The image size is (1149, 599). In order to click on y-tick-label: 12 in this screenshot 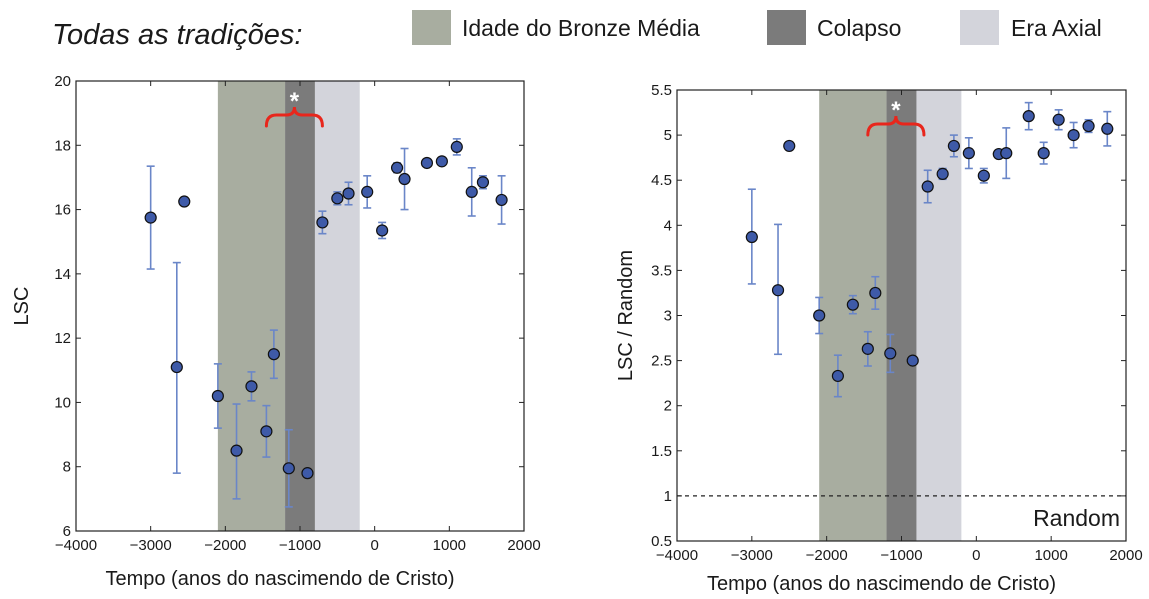, I will do `click(62, 338)`.